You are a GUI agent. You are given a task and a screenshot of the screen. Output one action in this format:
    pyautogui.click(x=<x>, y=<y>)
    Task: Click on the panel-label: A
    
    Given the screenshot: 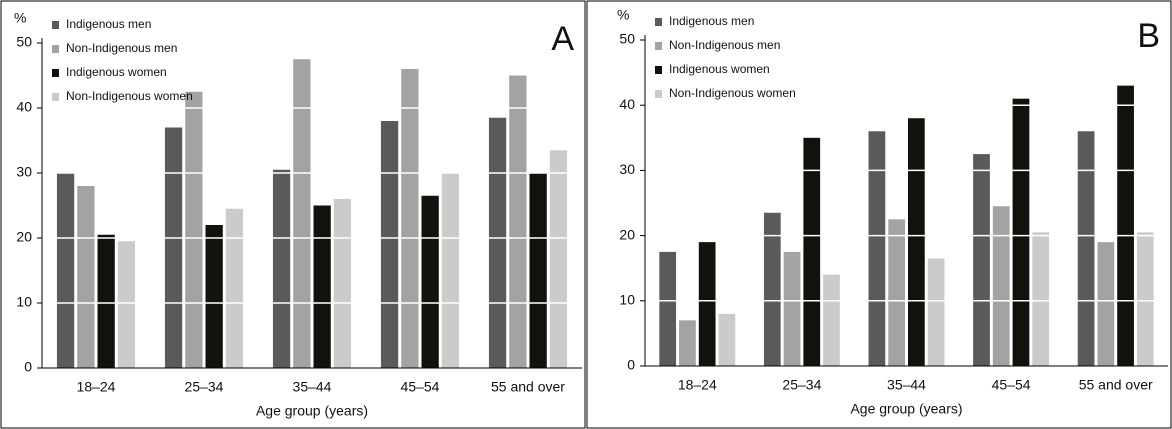 What is the action you would take?
    pyautogui.click(x=562, y=39)
    